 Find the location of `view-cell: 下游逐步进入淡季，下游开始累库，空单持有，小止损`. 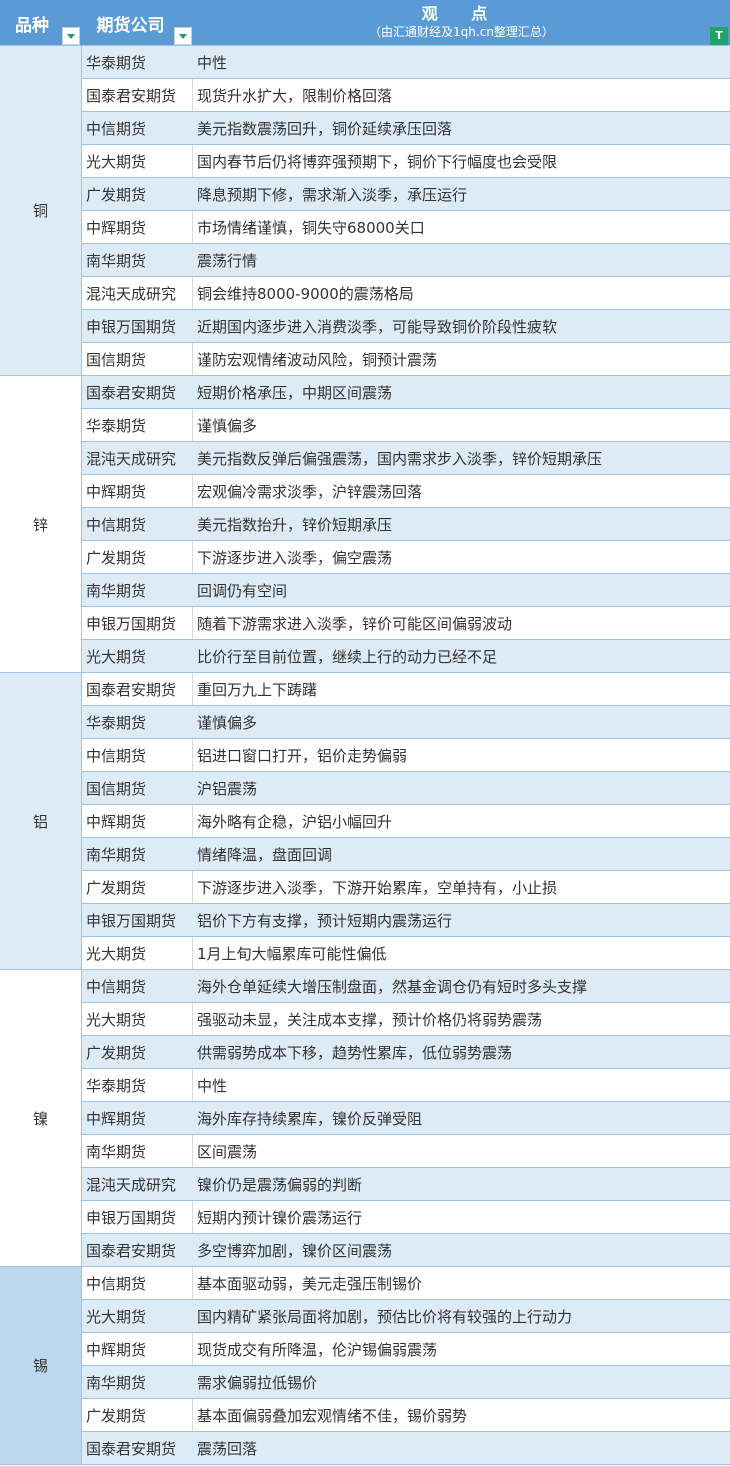

view-cell: 下游逐步进入淡季，下游开始累库，空单持有，小止损 is located at coordinates (377, 887).